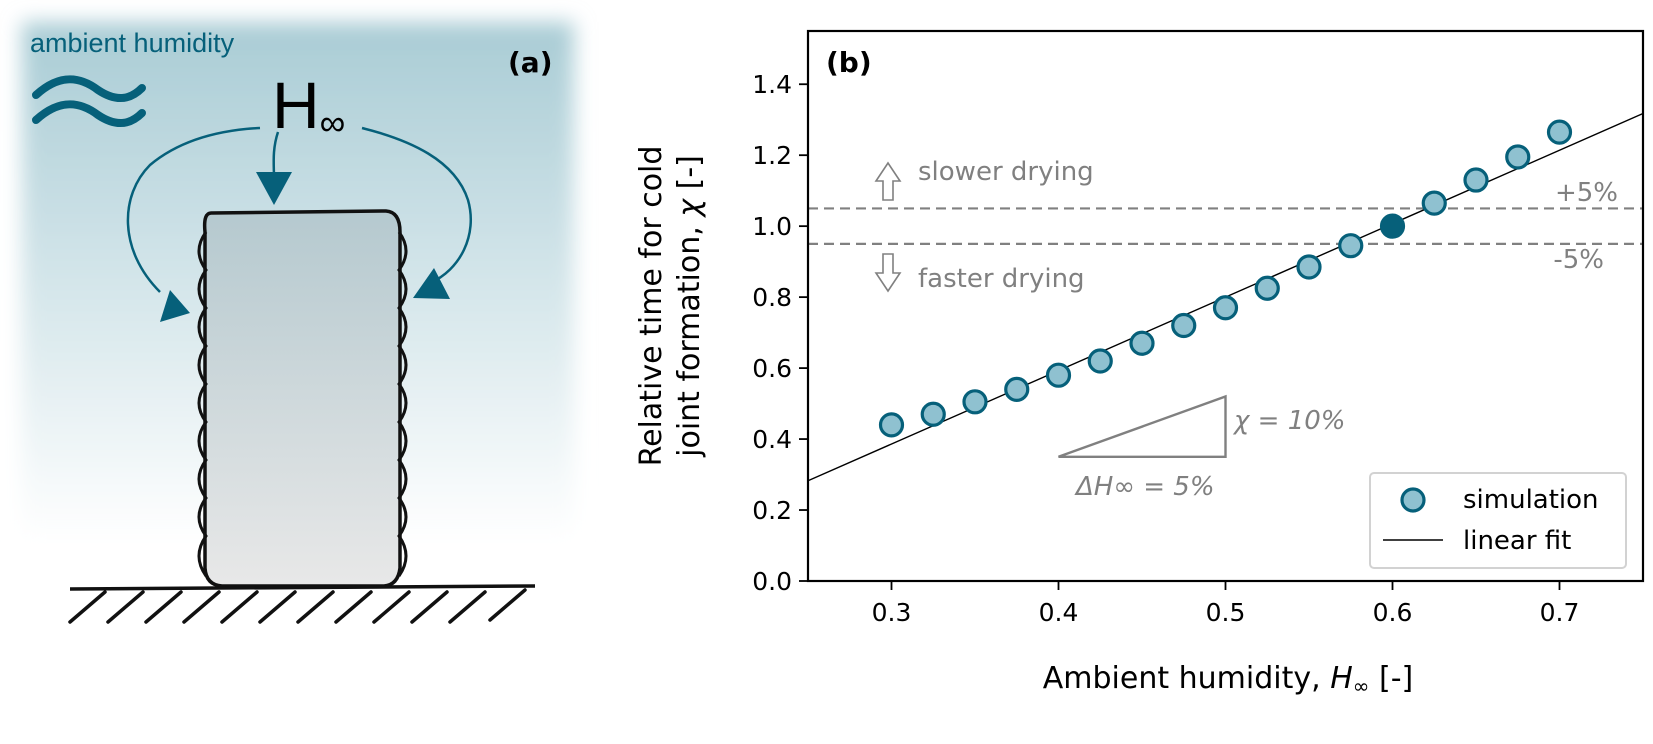 The width and height of the screenshot is (1653, 744). I want to click on arrowhead-left, so click(175, 306).